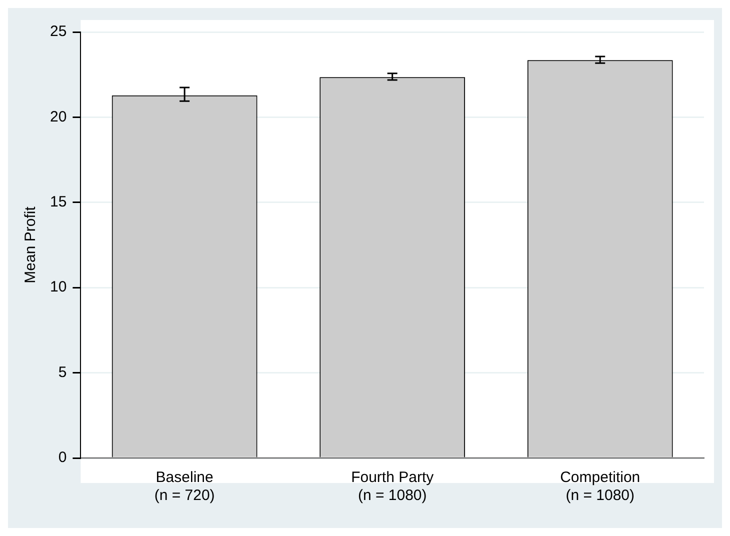 The image size is (730, 536). Describe the element at coordinates (58, 287) in the screenshot. I see `y-tick-label: 10` at that location.